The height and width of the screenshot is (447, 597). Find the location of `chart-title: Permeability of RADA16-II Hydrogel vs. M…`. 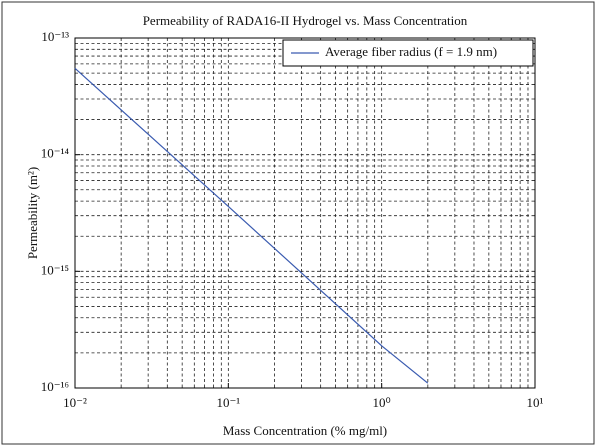

chart-title: Permeability of RADA16-II Hydrogel vs. M… is located at coordinates (305, 20).